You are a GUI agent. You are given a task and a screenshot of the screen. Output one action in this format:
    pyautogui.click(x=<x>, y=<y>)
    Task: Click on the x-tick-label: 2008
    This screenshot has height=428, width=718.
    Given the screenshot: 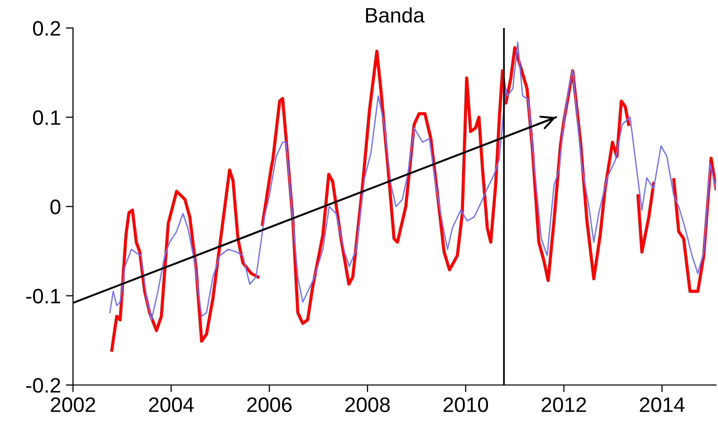 What is the action you would take?
    pyautogui.click(x=367, y=404)
    